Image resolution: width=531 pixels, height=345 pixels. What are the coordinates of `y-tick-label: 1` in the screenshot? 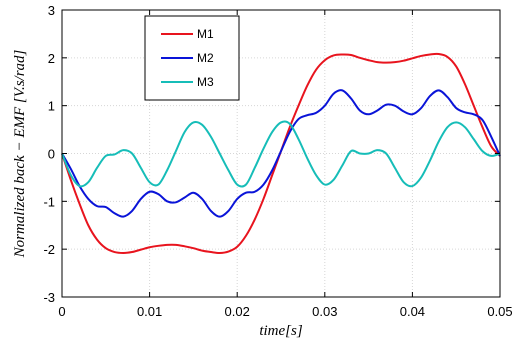 It's located at (51, 106).